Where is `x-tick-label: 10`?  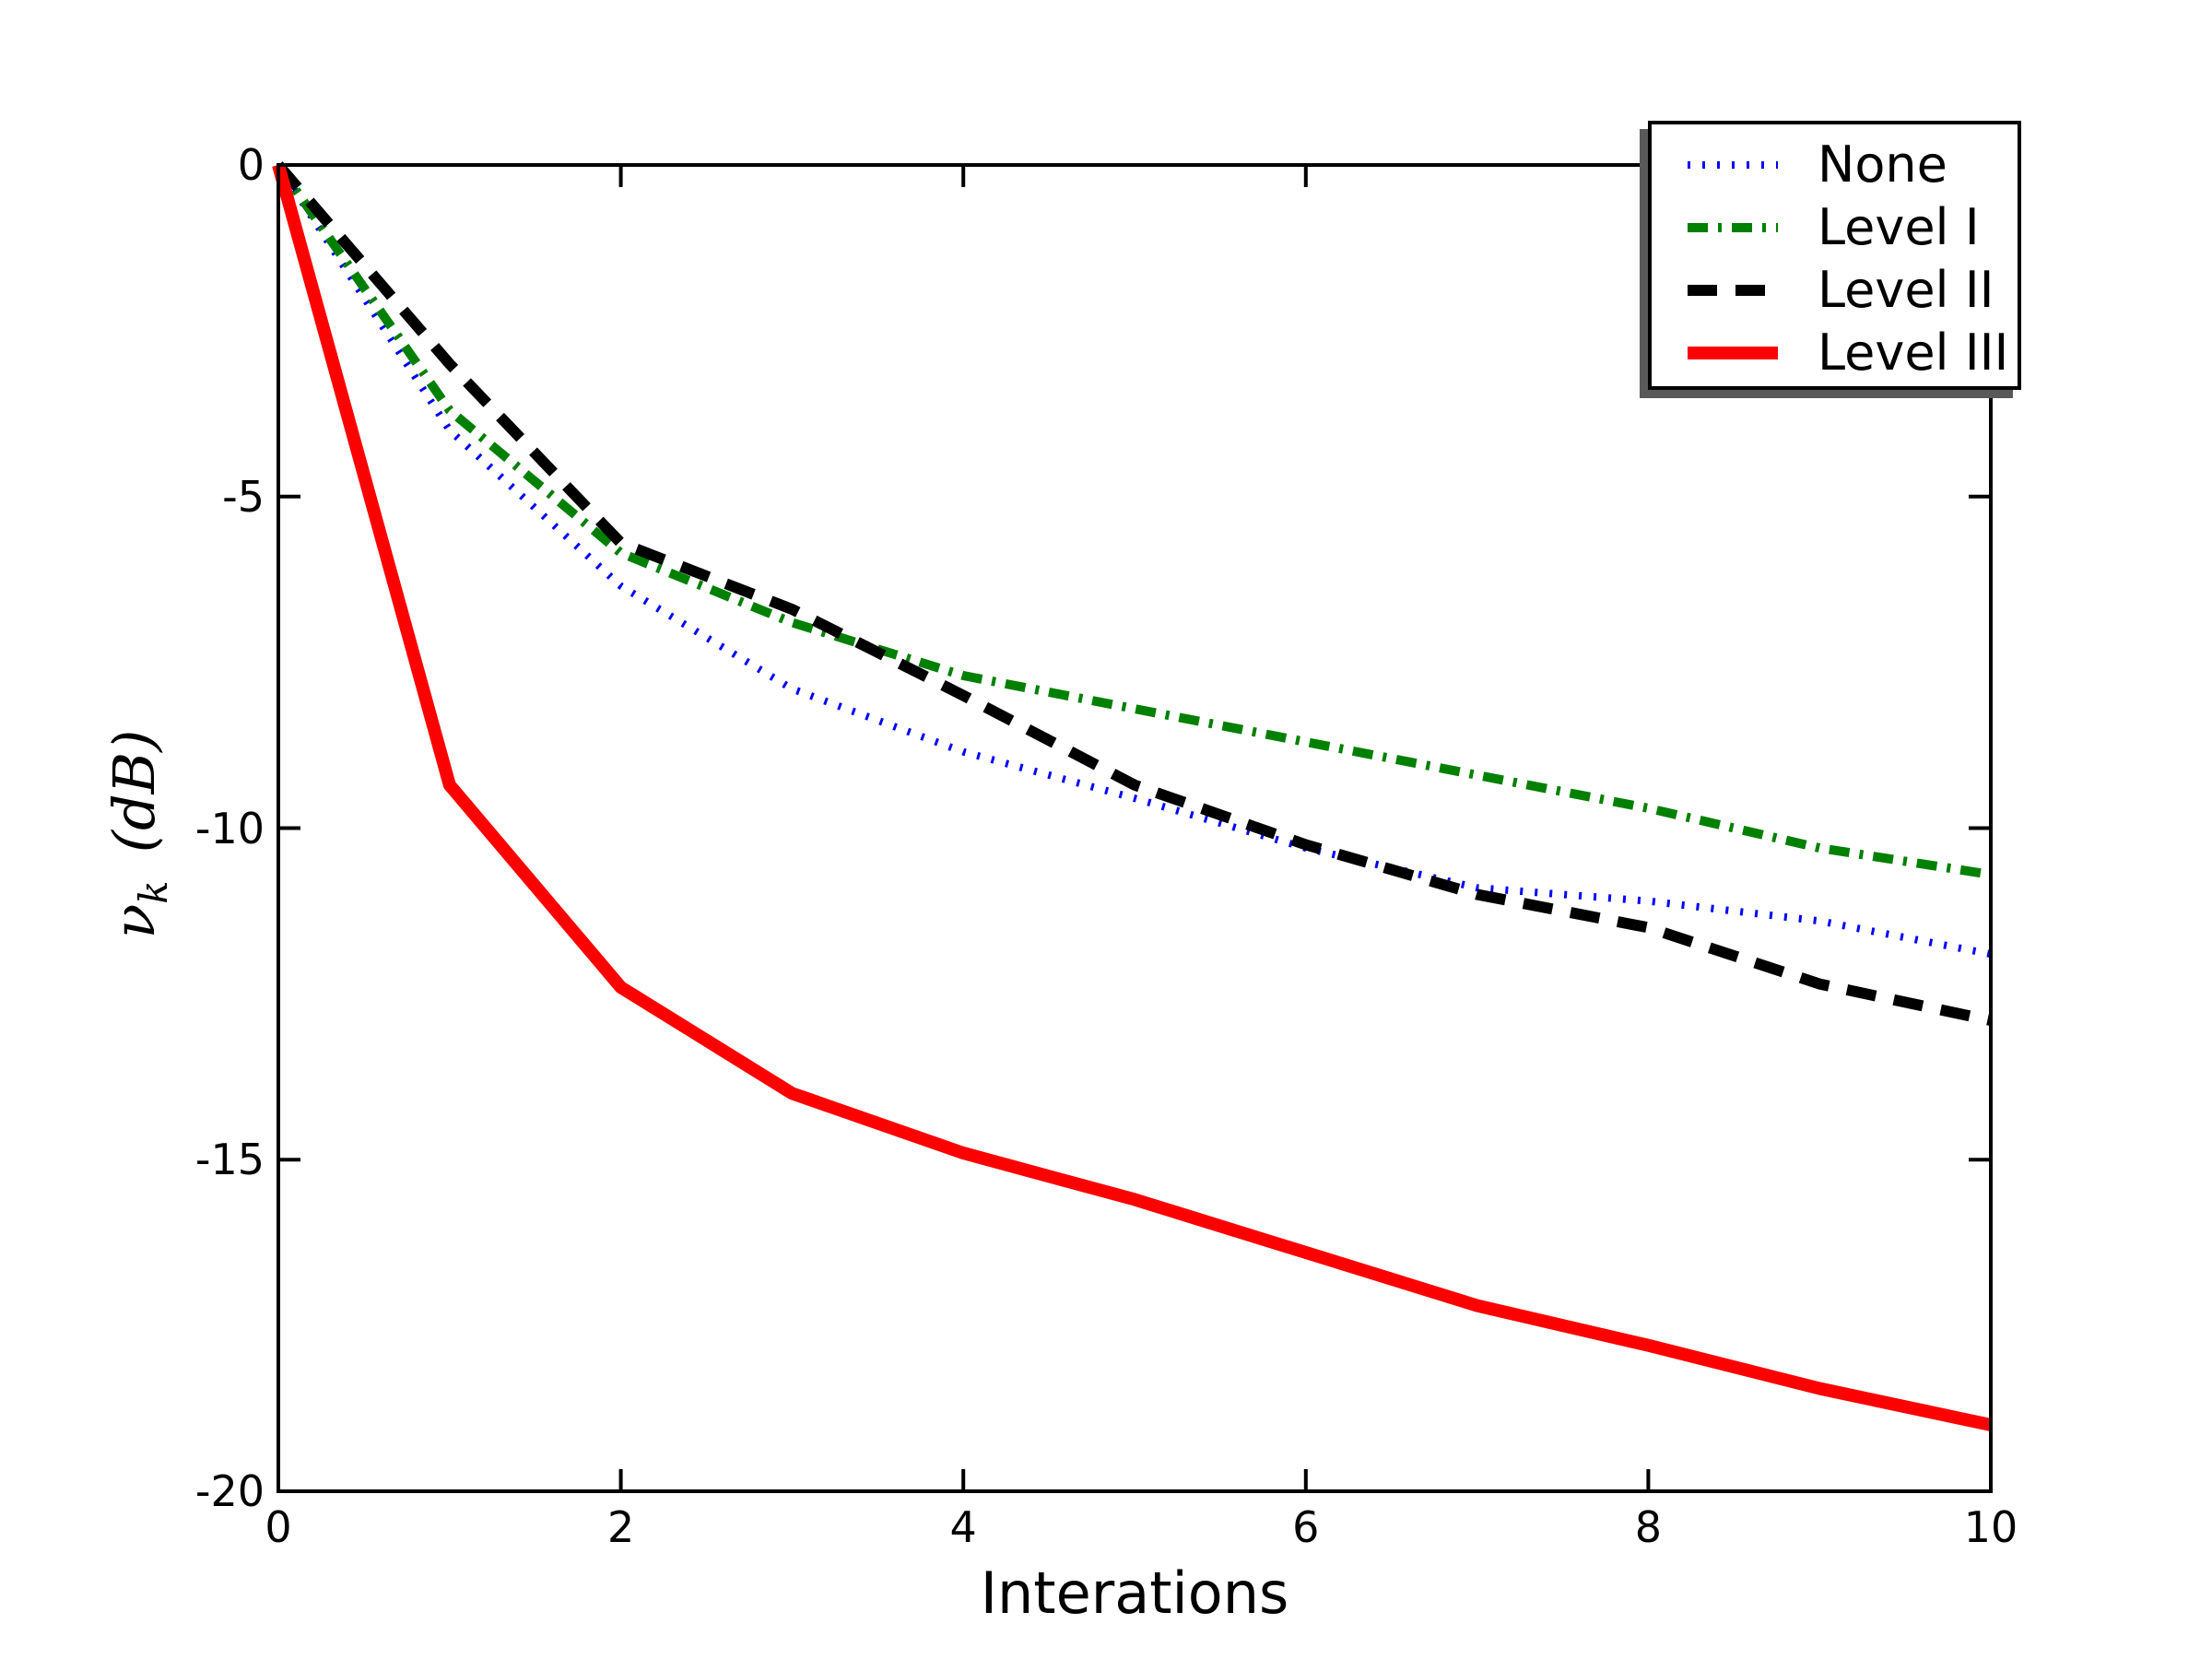 x-tick-label: 10 is located at coordinates (1990, 1527).